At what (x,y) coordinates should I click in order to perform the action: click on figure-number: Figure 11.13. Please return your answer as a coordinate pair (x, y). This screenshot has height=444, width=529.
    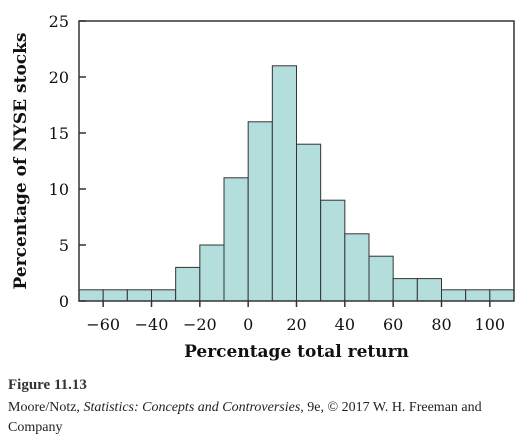
    Looking at the image, I should click on (47, 385).